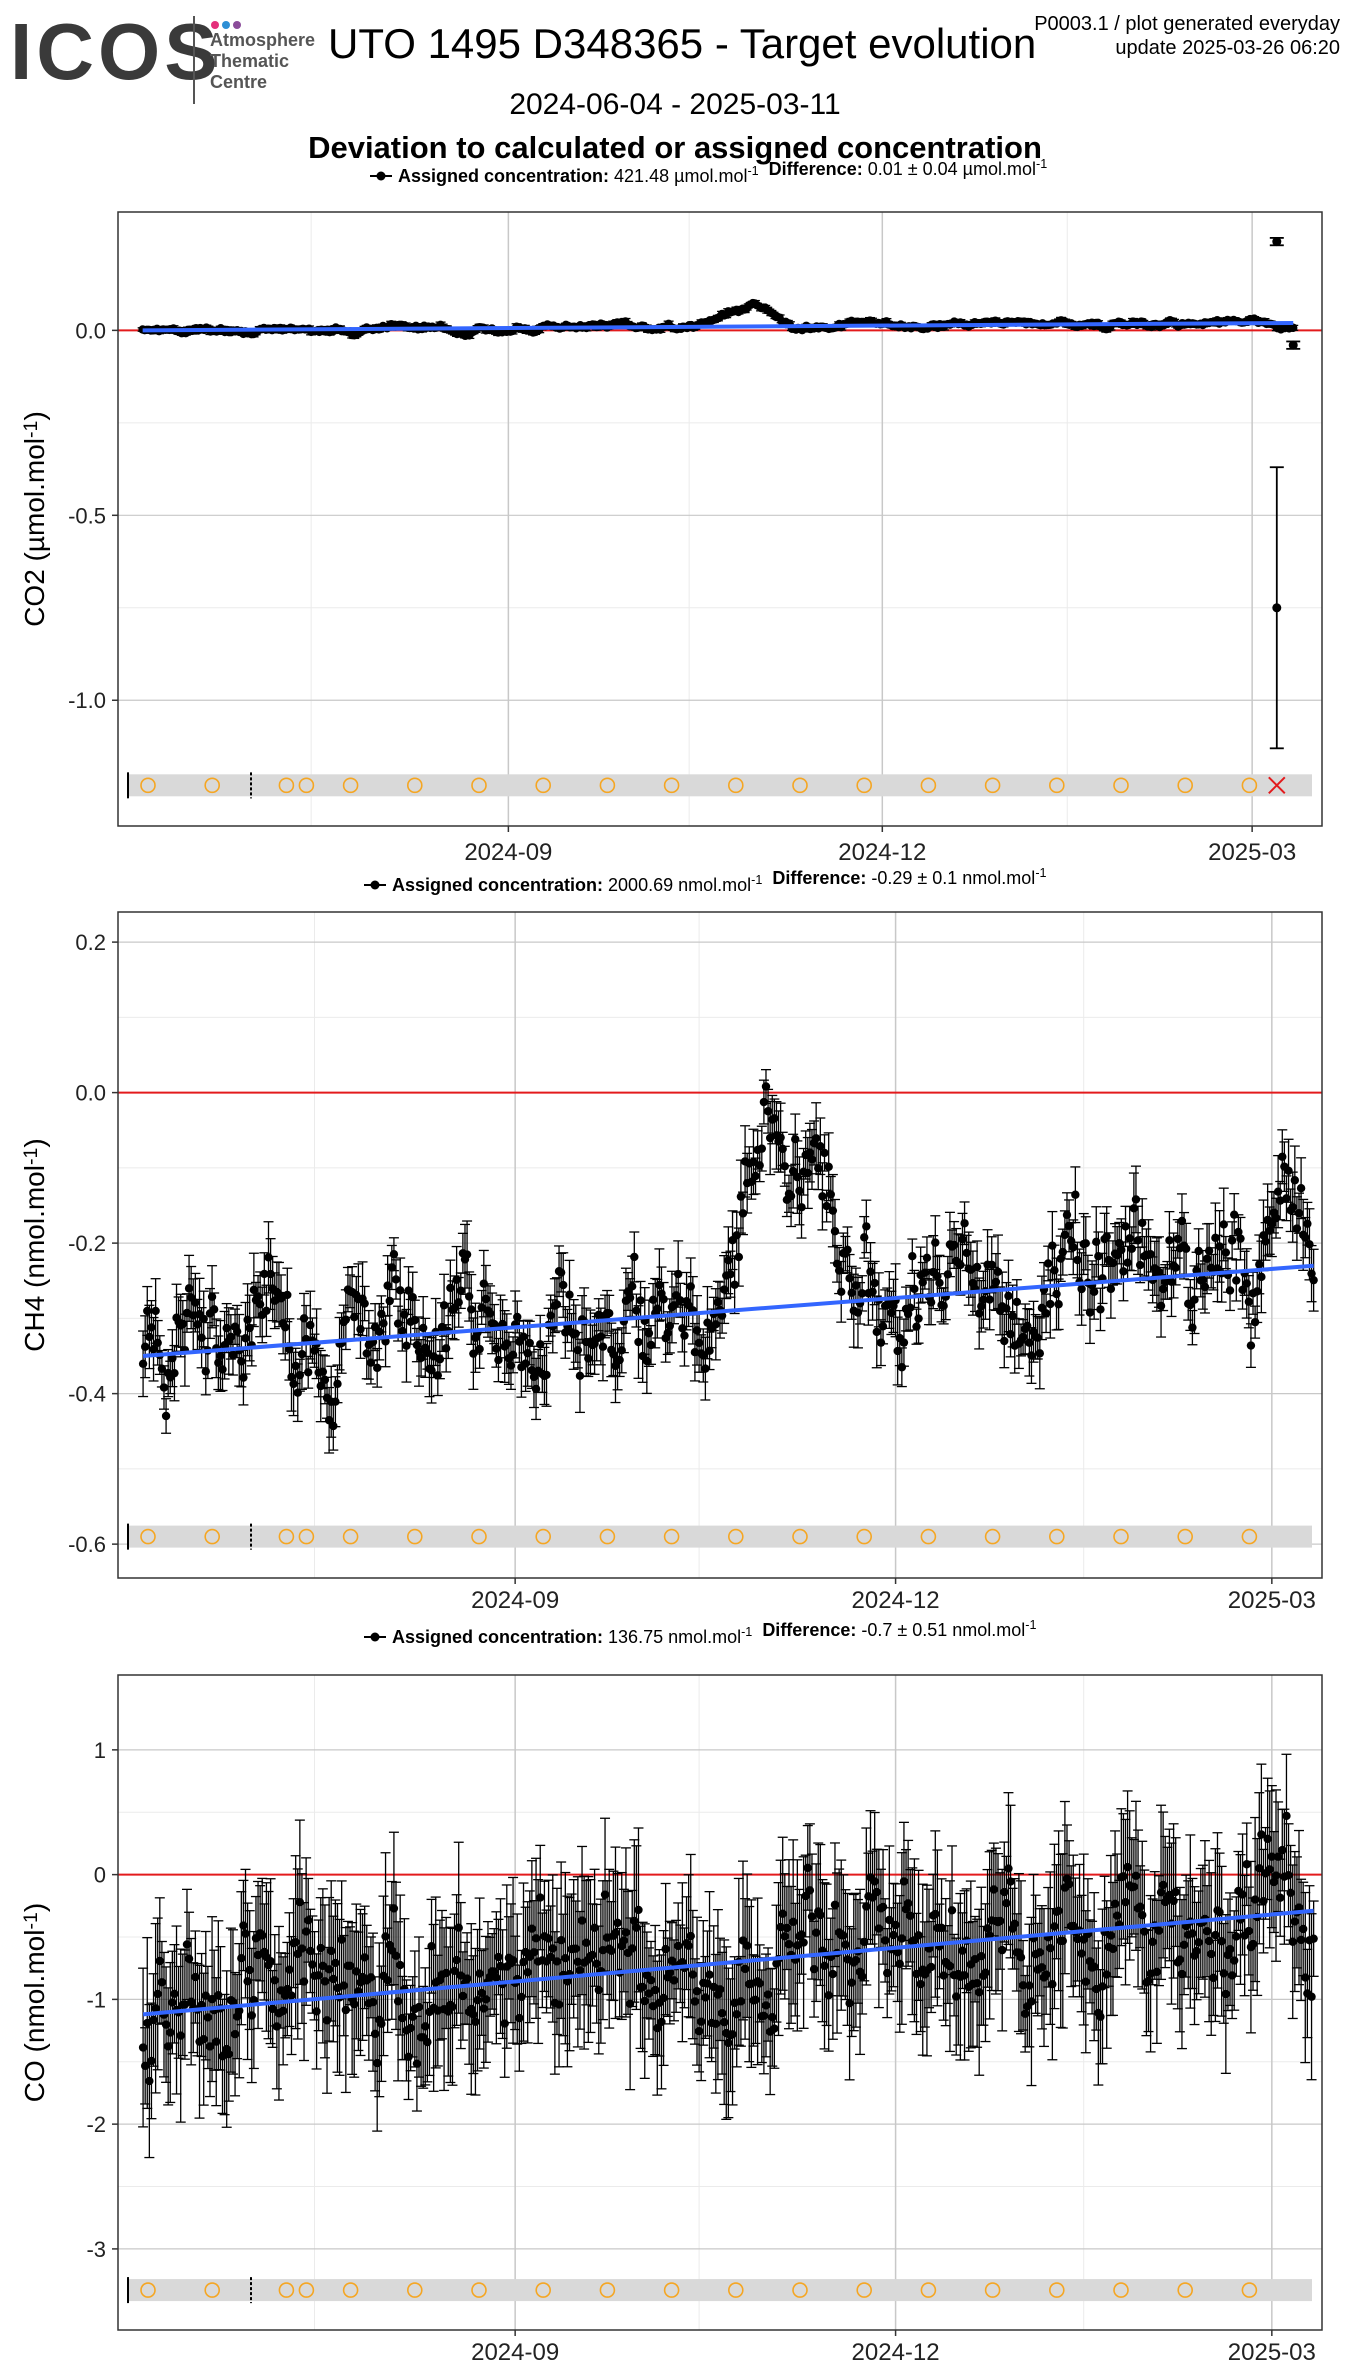 The width and height of the screenshot is (1350, 2370). What do you see at coordinates (818, 169) in the screenshot?
I see `legend-difference-label: Difference:` at bounding box center [818, 169].